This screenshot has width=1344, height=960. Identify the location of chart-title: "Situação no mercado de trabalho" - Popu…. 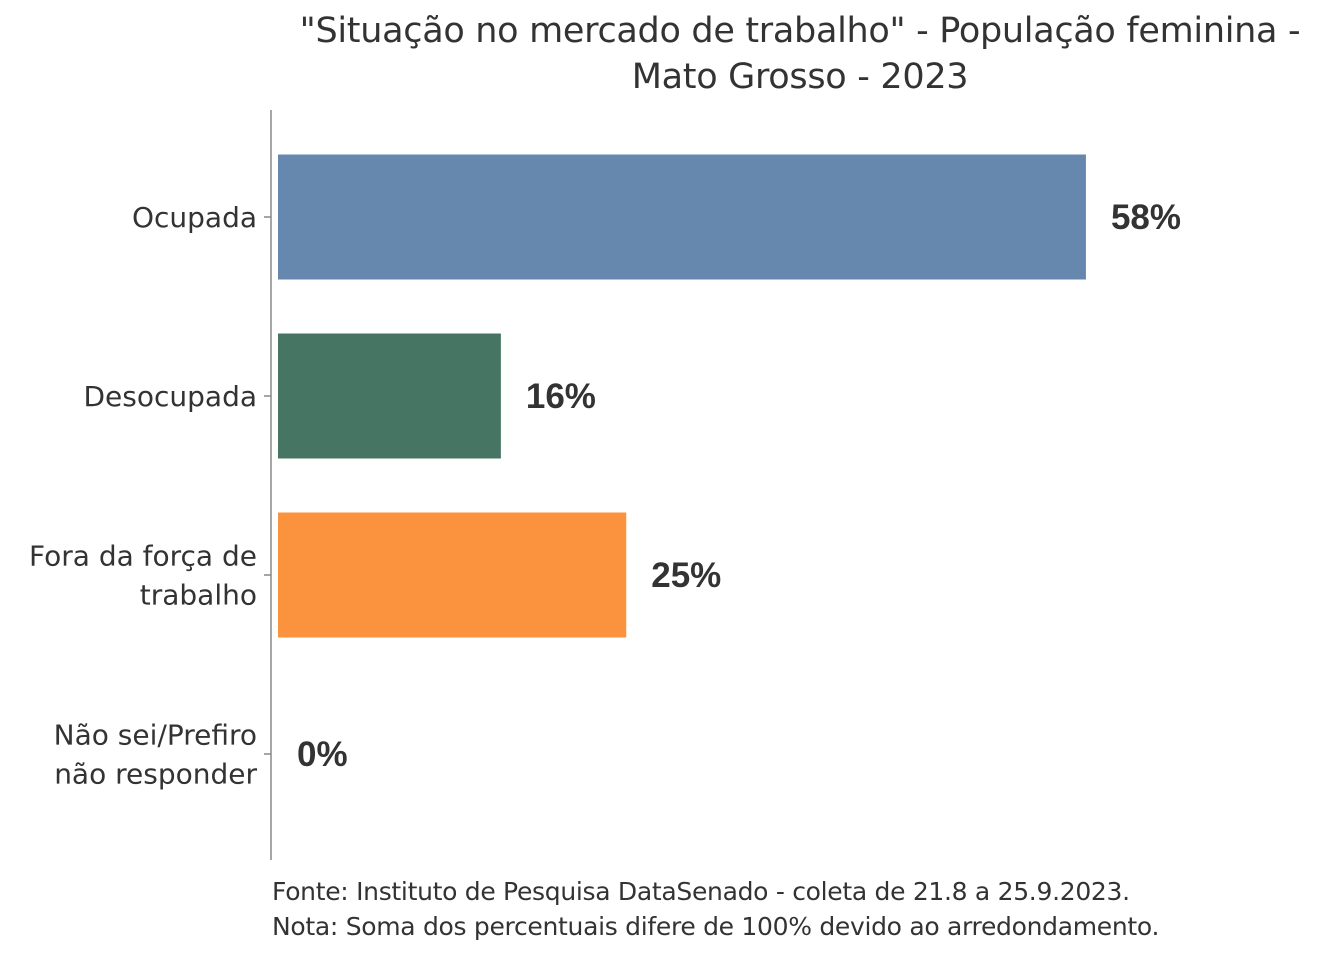
(800, 54).